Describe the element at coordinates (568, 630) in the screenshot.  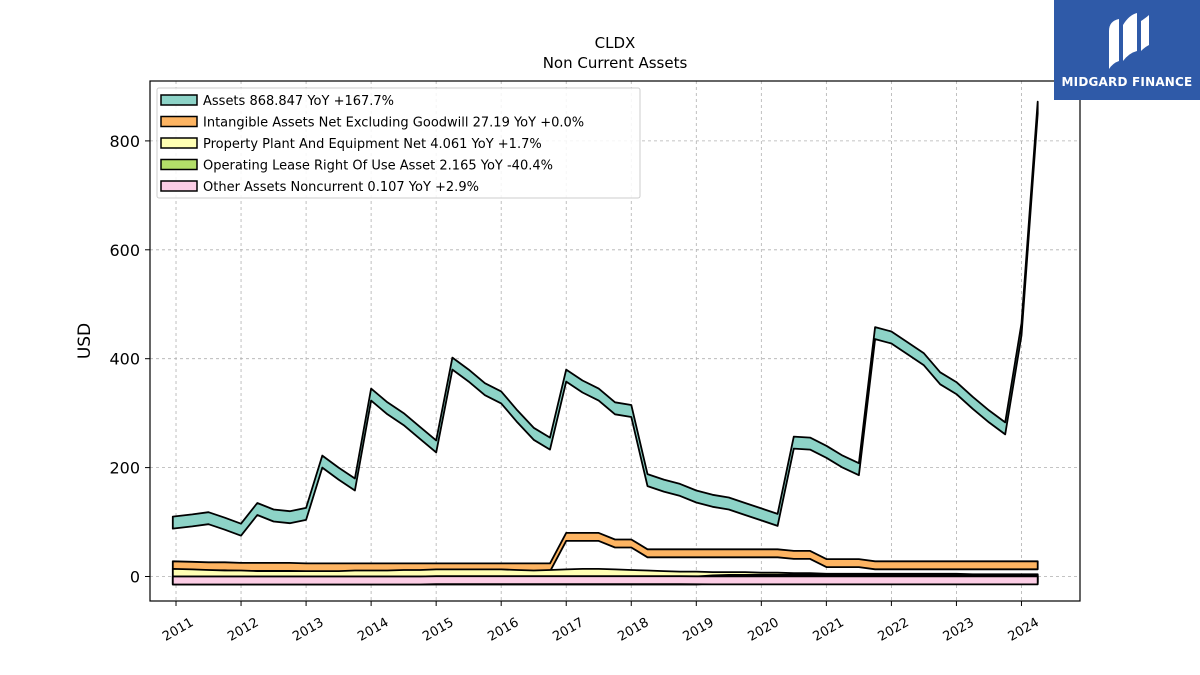
I see `x-tick-label: 2017` at that location.